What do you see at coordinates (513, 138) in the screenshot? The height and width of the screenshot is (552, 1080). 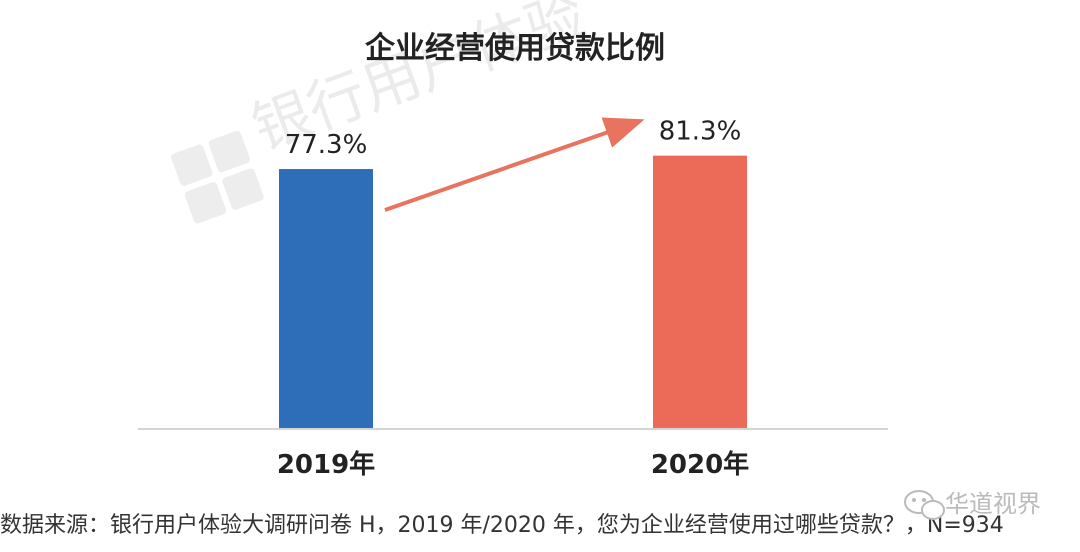 I see `value-labels-group: 77.3% 81.3%` at bounding box center [513, 138].